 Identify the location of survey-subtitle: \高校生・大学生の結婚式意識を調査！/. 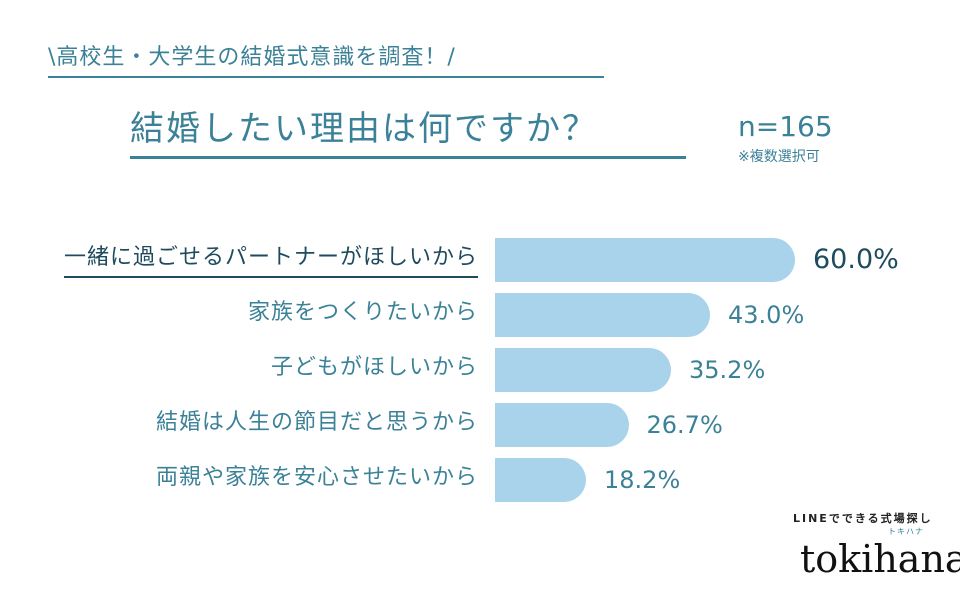
(326, 61).